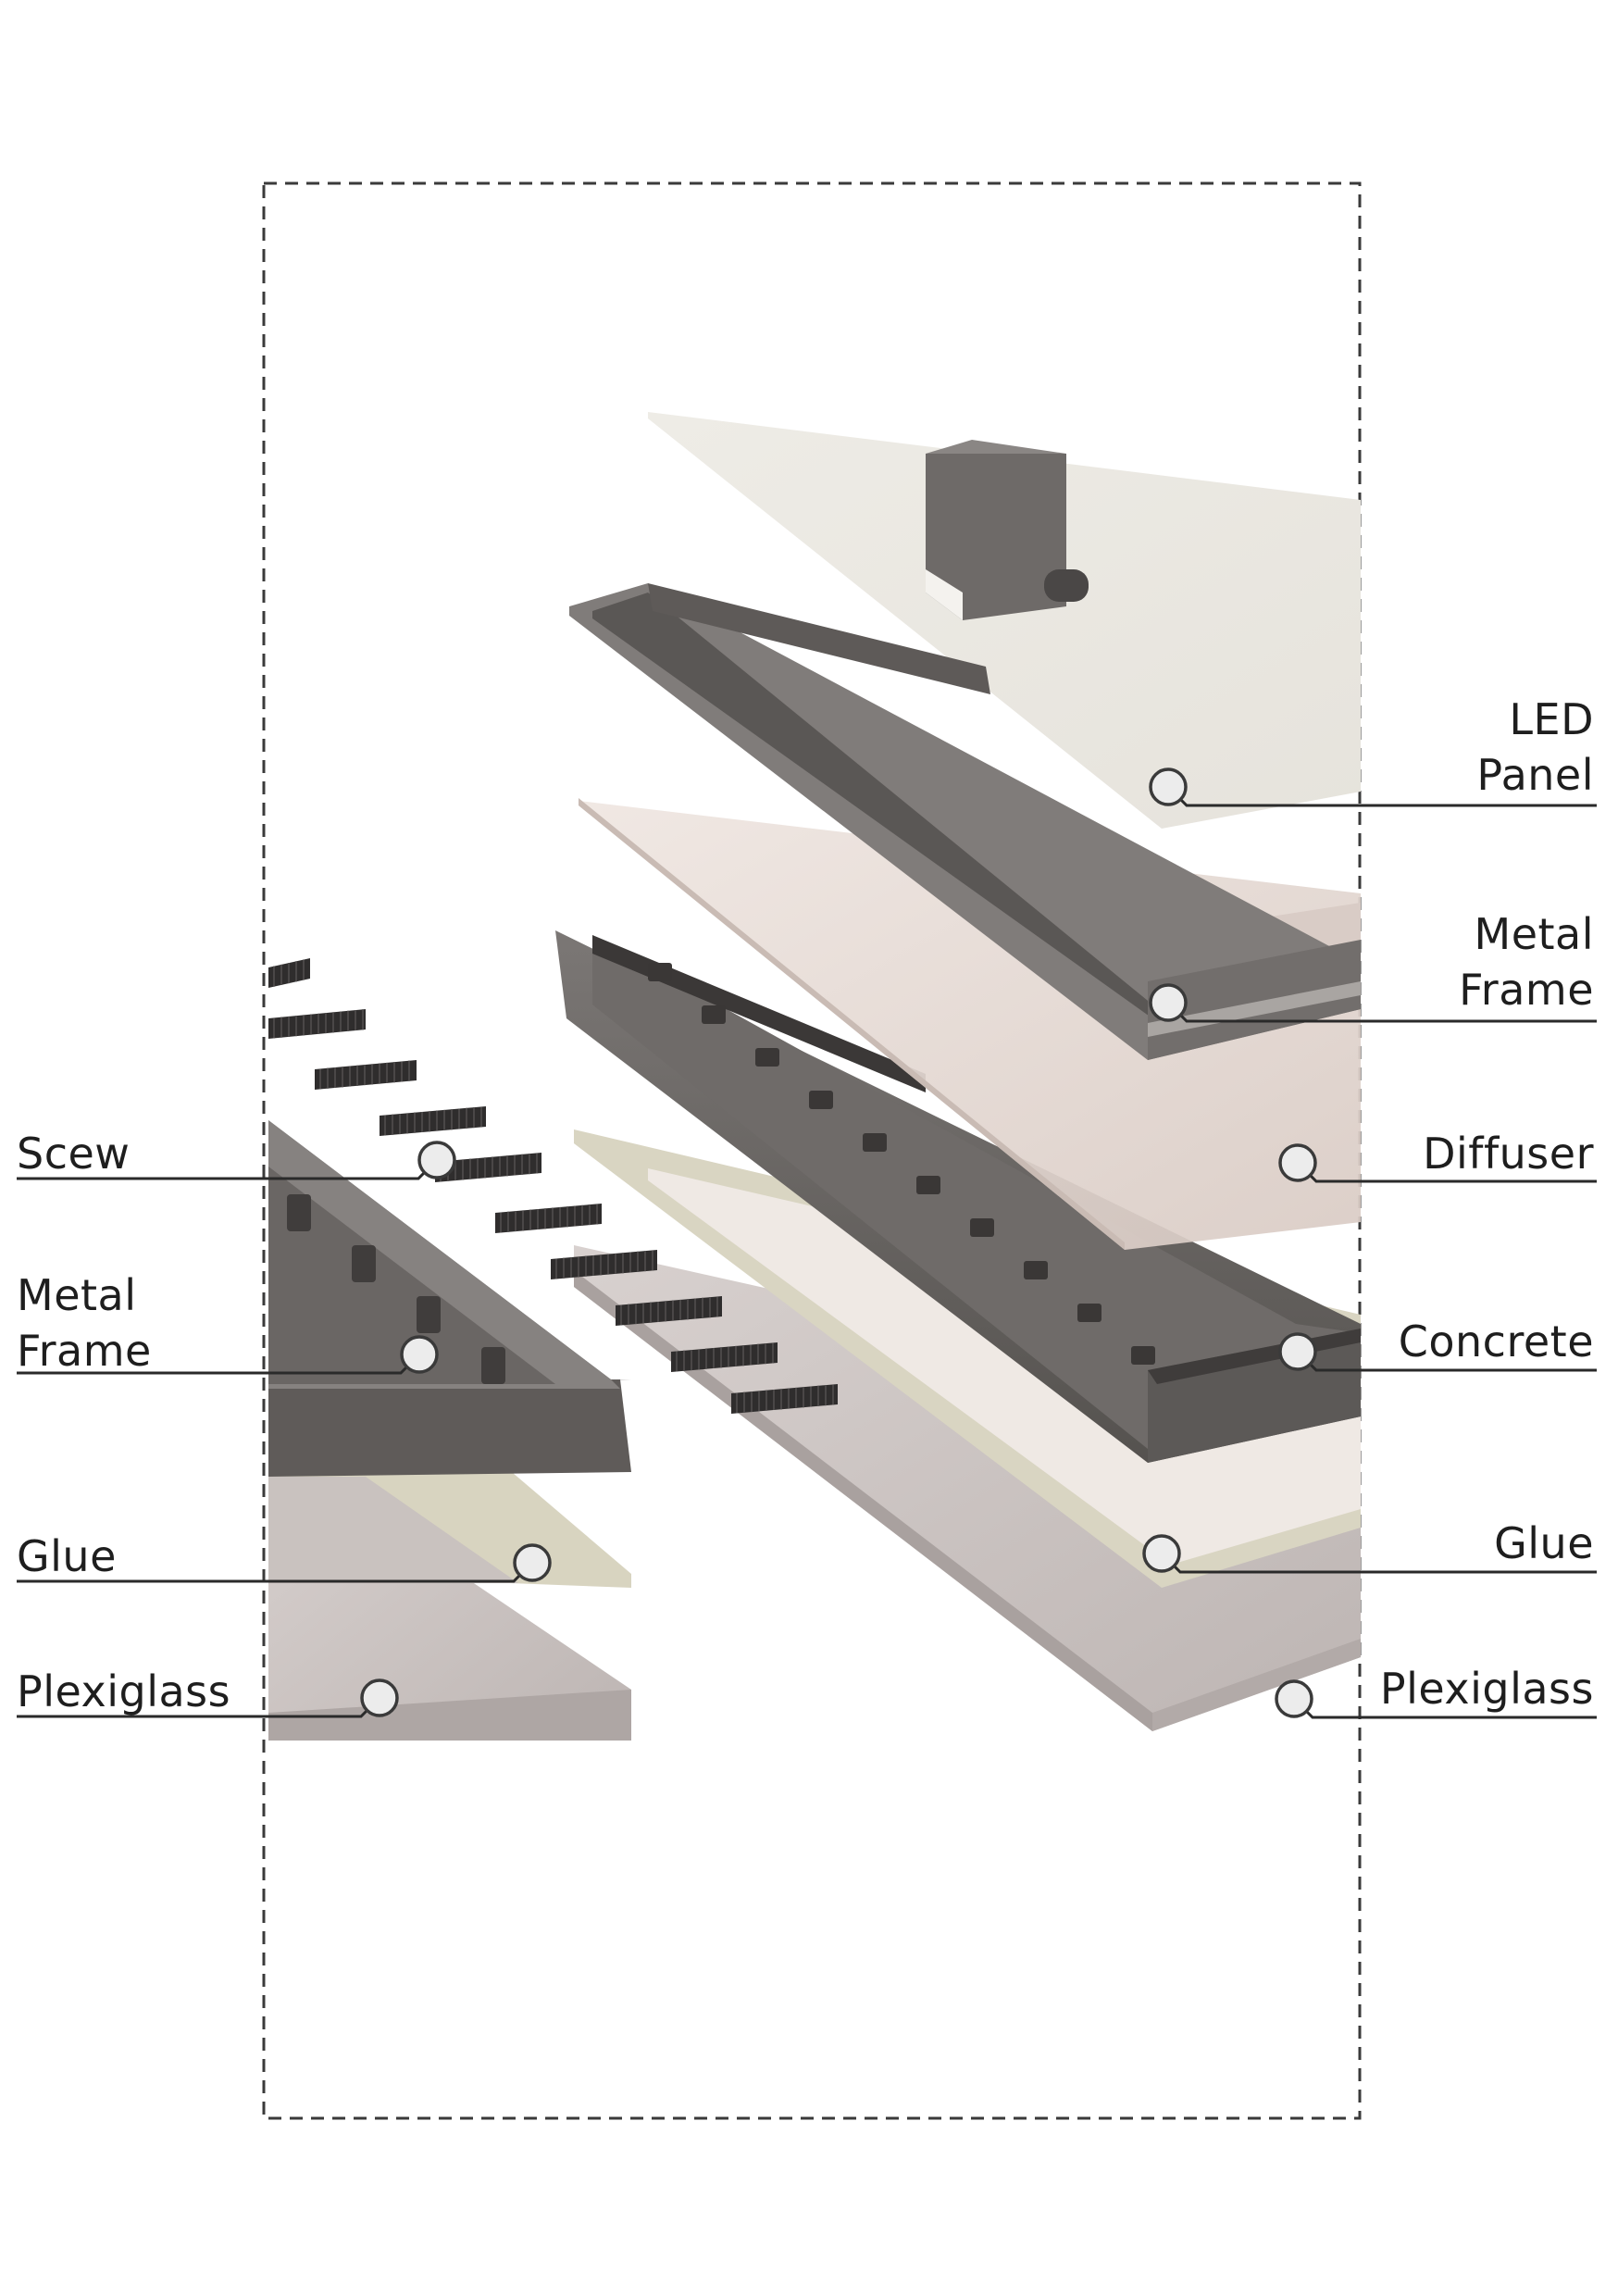  I want to click on callout-led-panel: LED Panel, so click(1373, 750).